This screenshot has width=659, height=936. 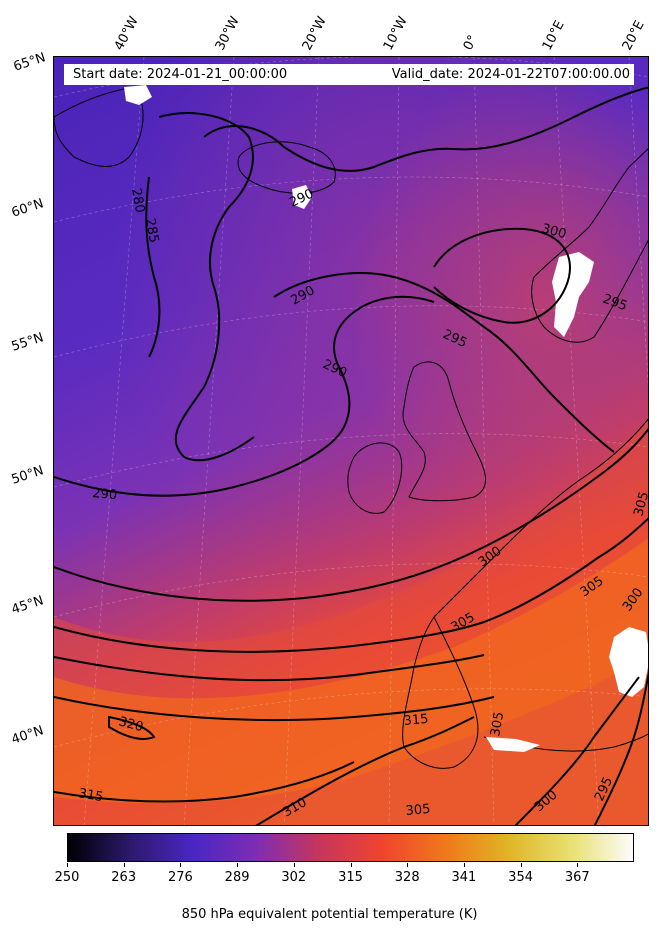 What do you see at coordinates (180, 74) in the screenshot?
I see `start-date-label: Start date: 2024-01-21_00:00:00` at bounding box center [180, 74].